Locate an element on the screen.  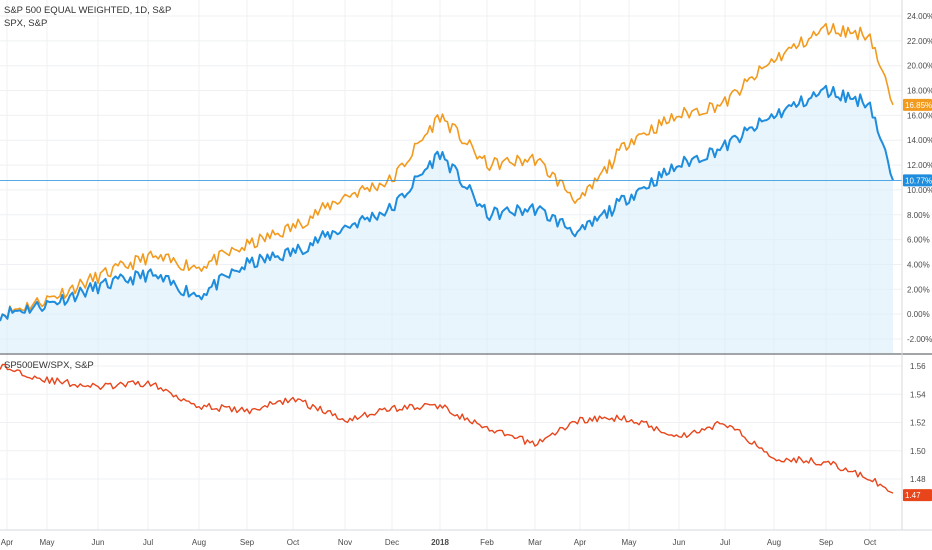
lower-axis-tick-label: 1.48 is located at coordinates (918, 479).